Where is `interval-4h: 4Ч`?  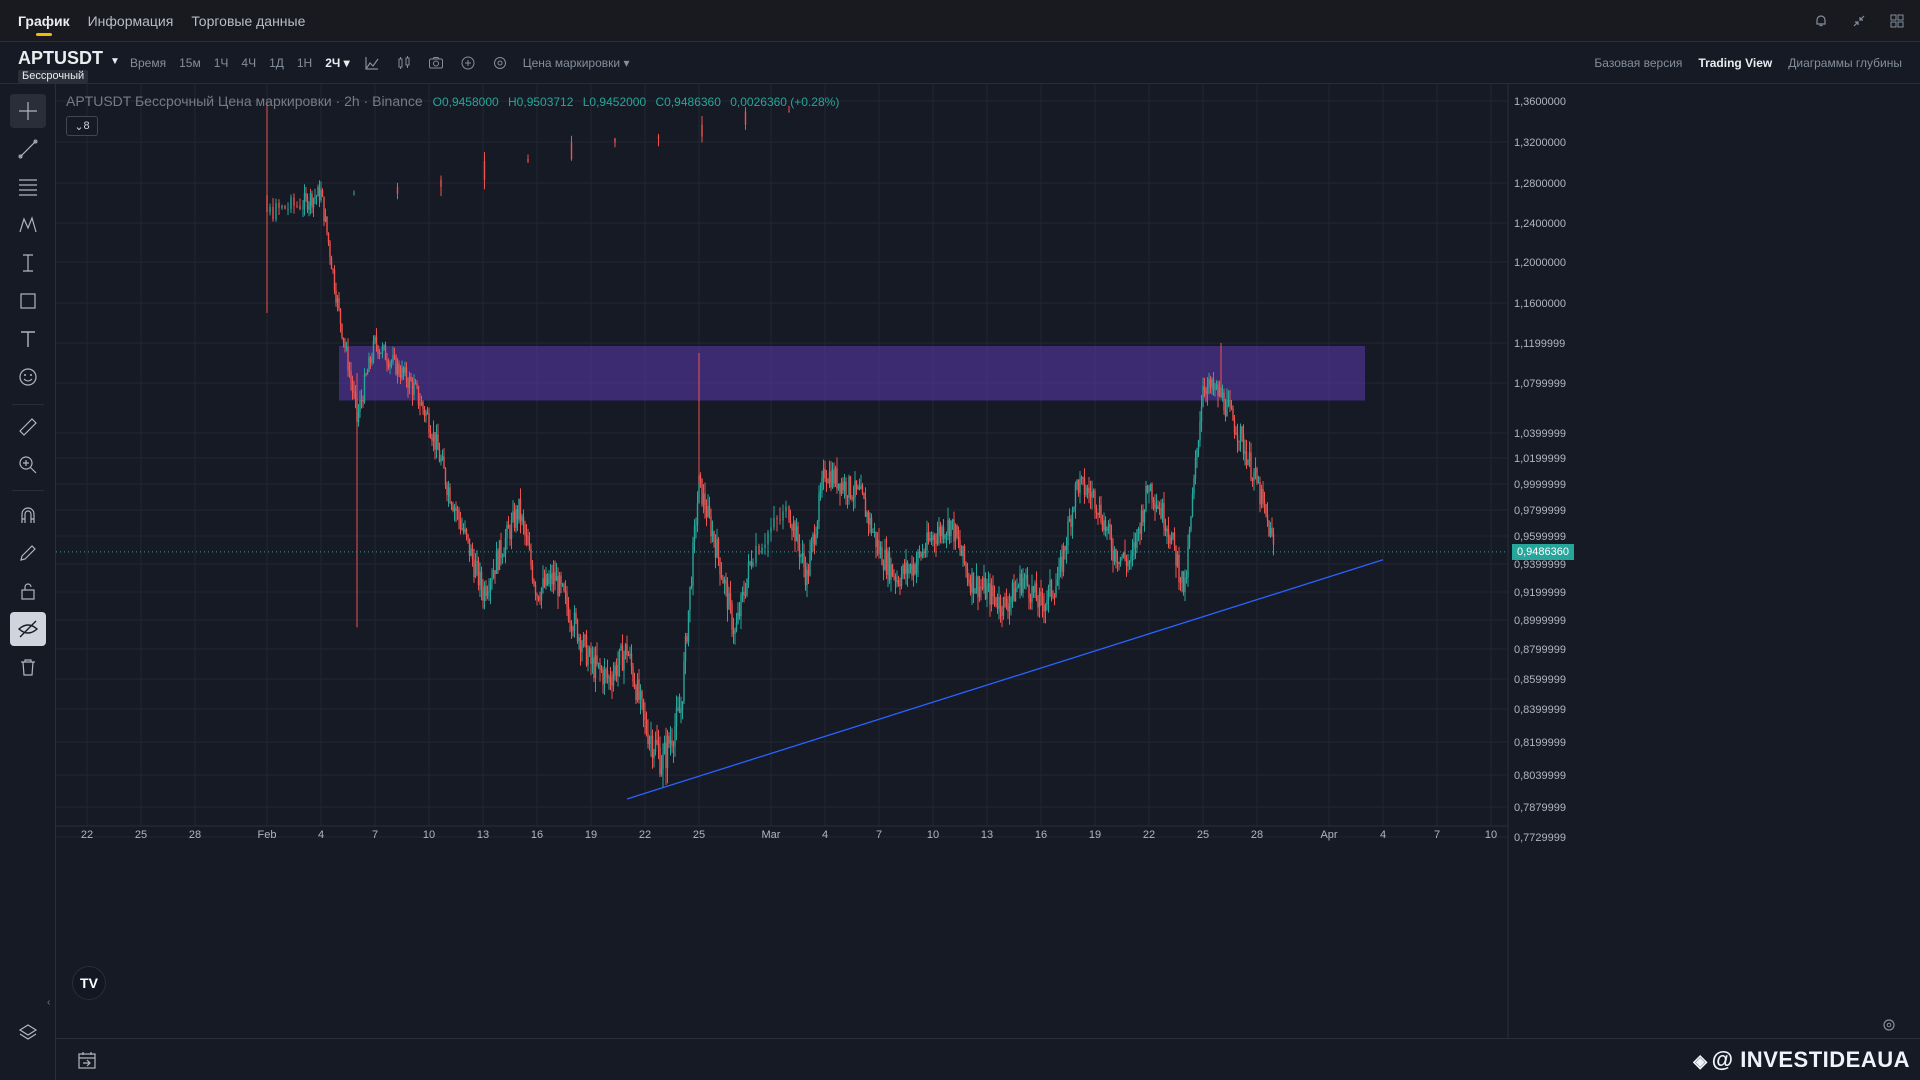
interval-4h: 4Ч is located at coordinates (249, 62).